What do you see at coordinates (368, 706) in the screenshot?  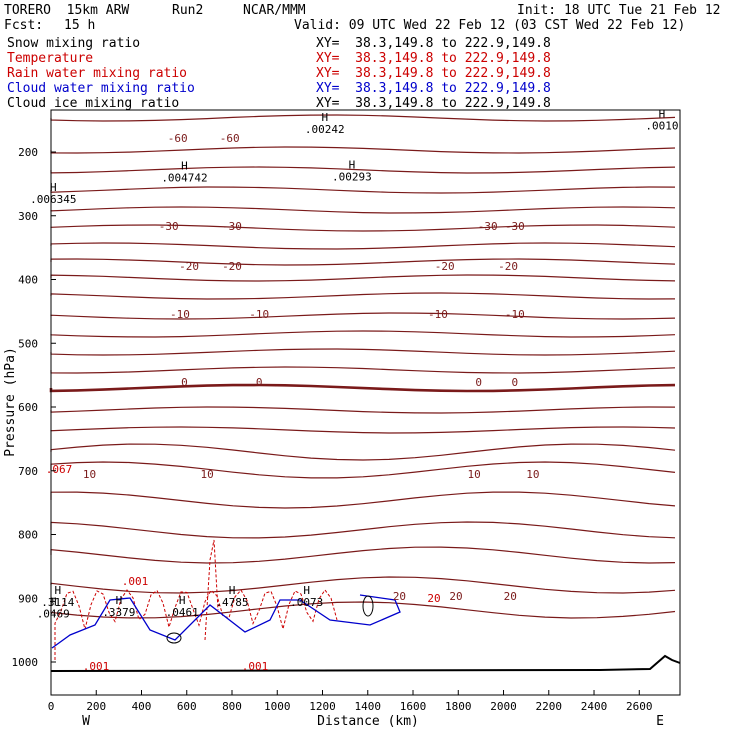 I see `x-tick-label: 1400` at bounding box center [368, 706].